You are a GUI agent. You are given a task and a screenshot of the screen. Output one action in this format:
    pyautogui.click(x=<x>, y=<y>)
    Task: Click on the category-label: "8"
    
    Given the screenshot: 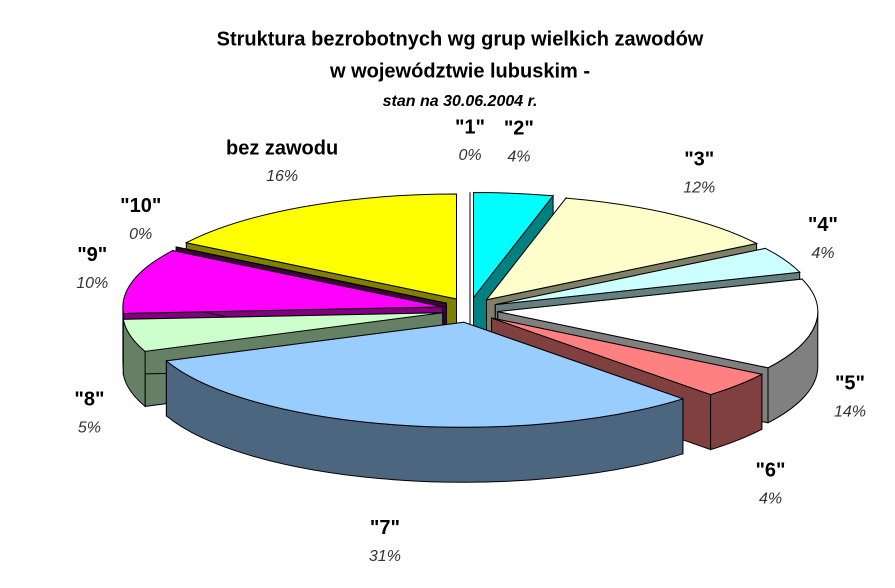 What is the action you would take?
    pyautogui.click(x=89, y=399)
    